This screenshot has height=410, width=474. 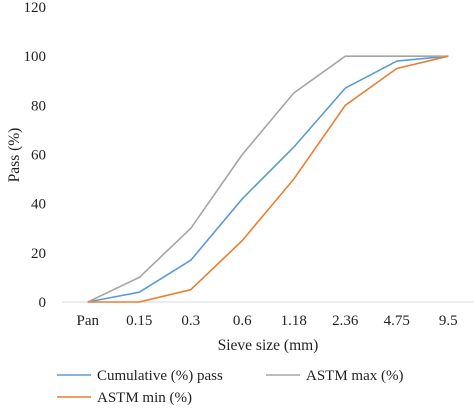 What do you see at coordinates (88, 321) in the screenshot?
I see `x-tick-label: Pan` at bounding box center [88, 321].